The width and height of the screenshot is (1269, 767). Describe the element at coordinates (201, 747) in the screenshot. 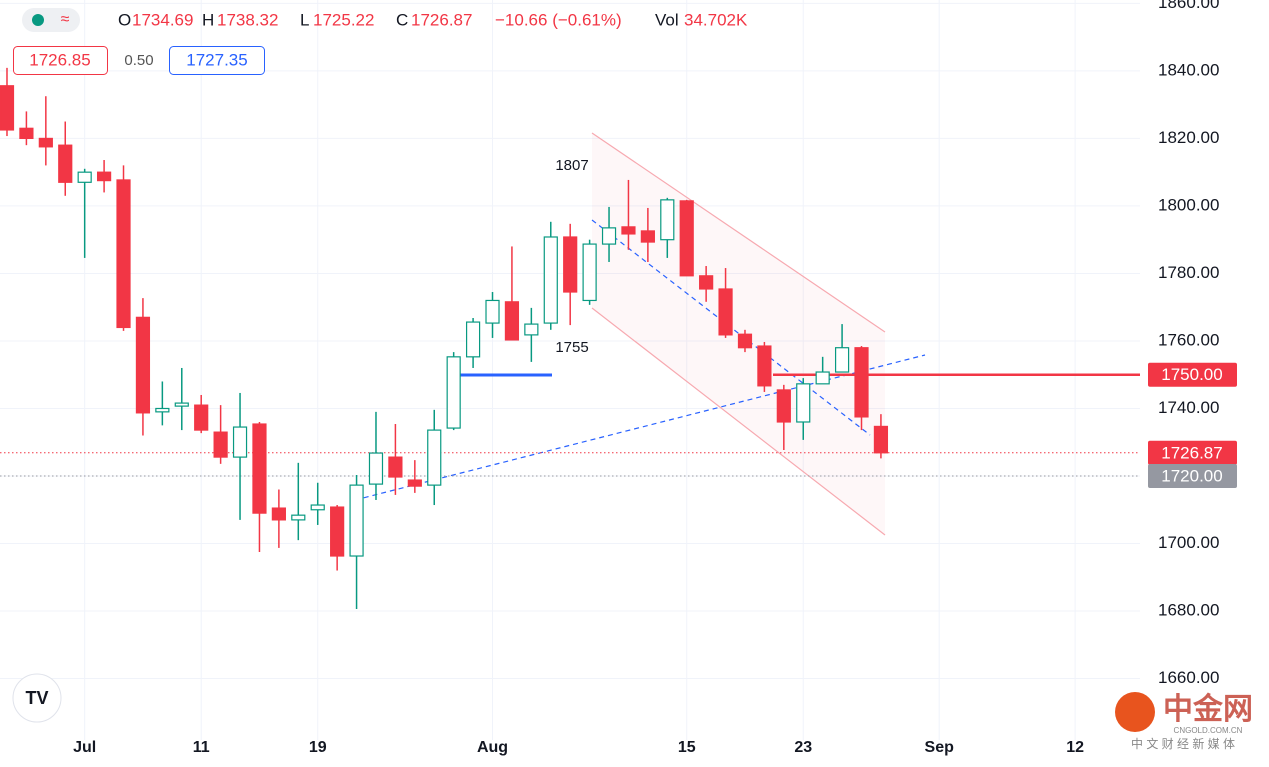

I see `x-tick-label: 11` at that location.